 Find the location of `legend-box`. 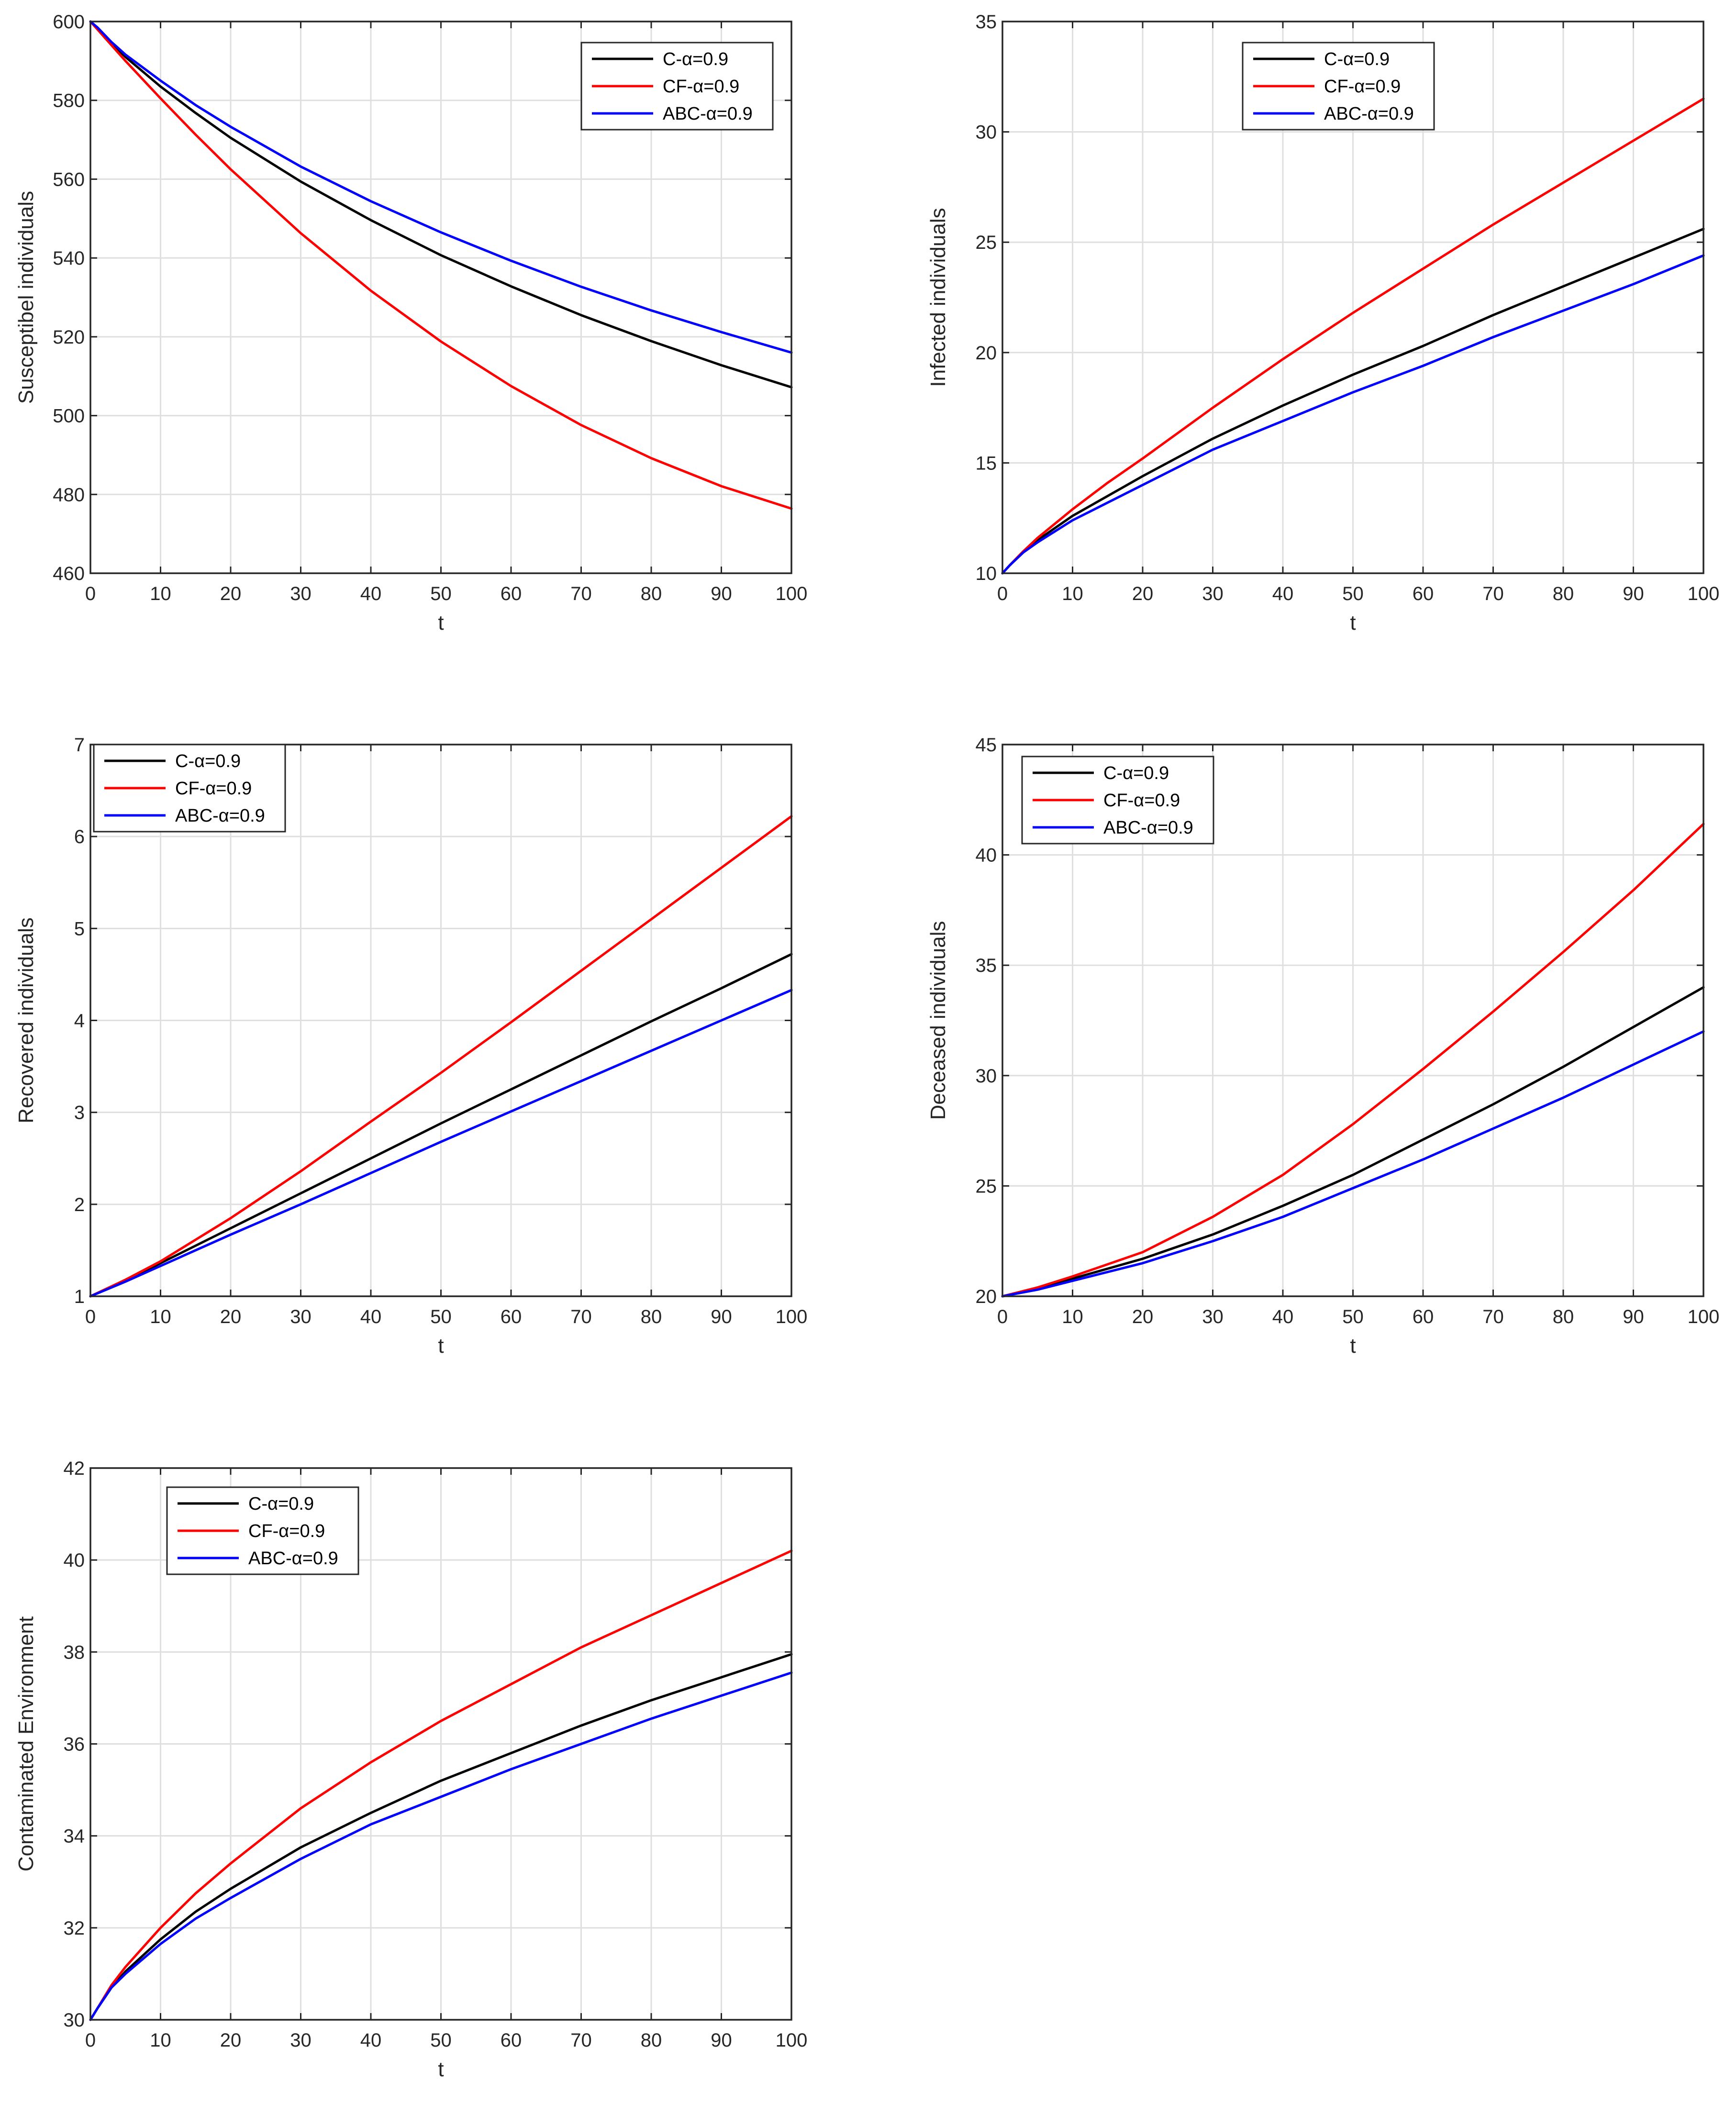

legend-box is located at coordinates (189, 788).